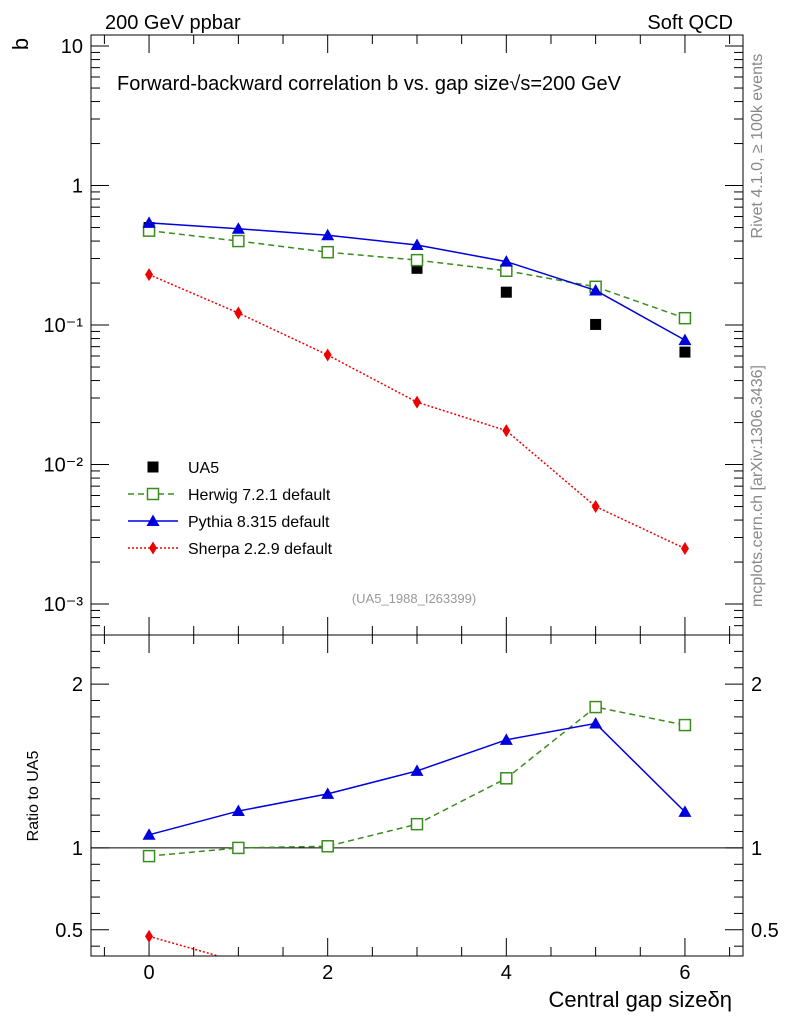 This screenshot has width=786, height=1024. I want to click on x-tick-label: 6, so click(684, 973).